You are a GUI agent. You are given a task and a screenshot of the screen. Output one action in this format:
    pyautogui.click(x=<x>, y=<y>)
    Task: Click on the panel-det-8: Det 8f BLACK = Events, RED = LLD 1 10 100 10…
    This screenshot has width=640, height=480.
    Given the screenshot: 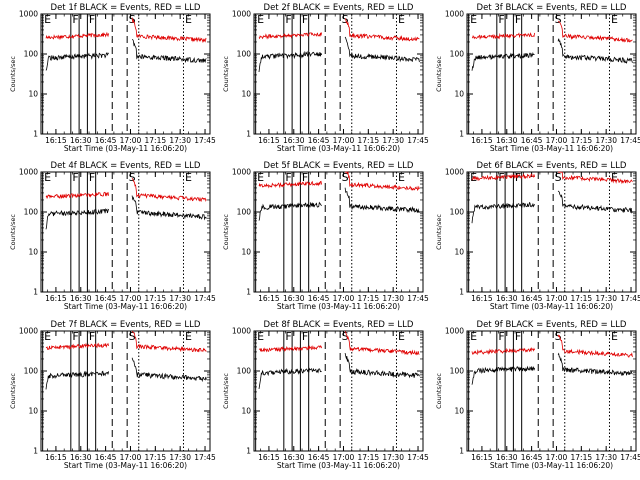 What is the action you would take?
    pyautogui.click(x=325, y=395)
    